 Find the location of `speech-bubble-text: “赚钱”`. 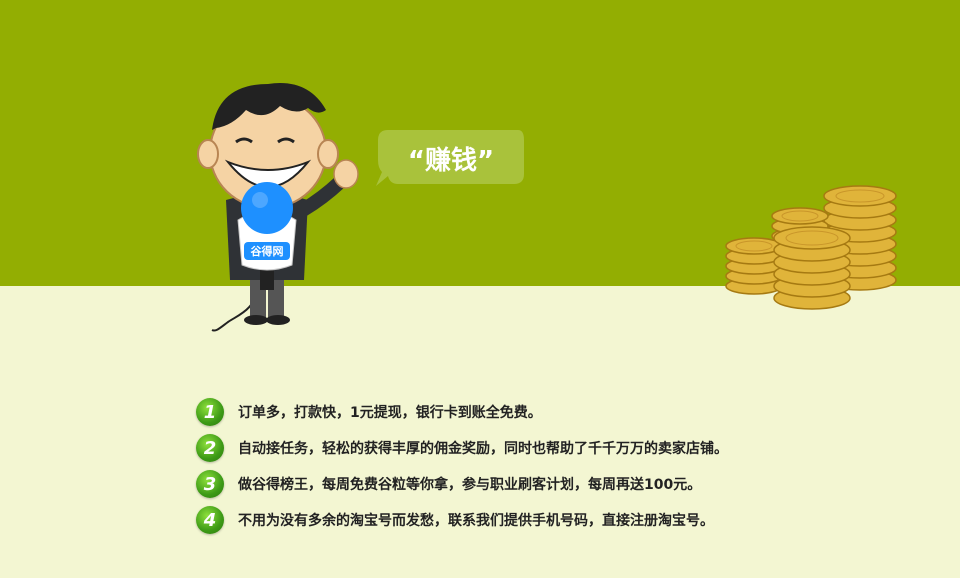

speech-bubble-text: “赚钱” is located at coordinates (451, 160).